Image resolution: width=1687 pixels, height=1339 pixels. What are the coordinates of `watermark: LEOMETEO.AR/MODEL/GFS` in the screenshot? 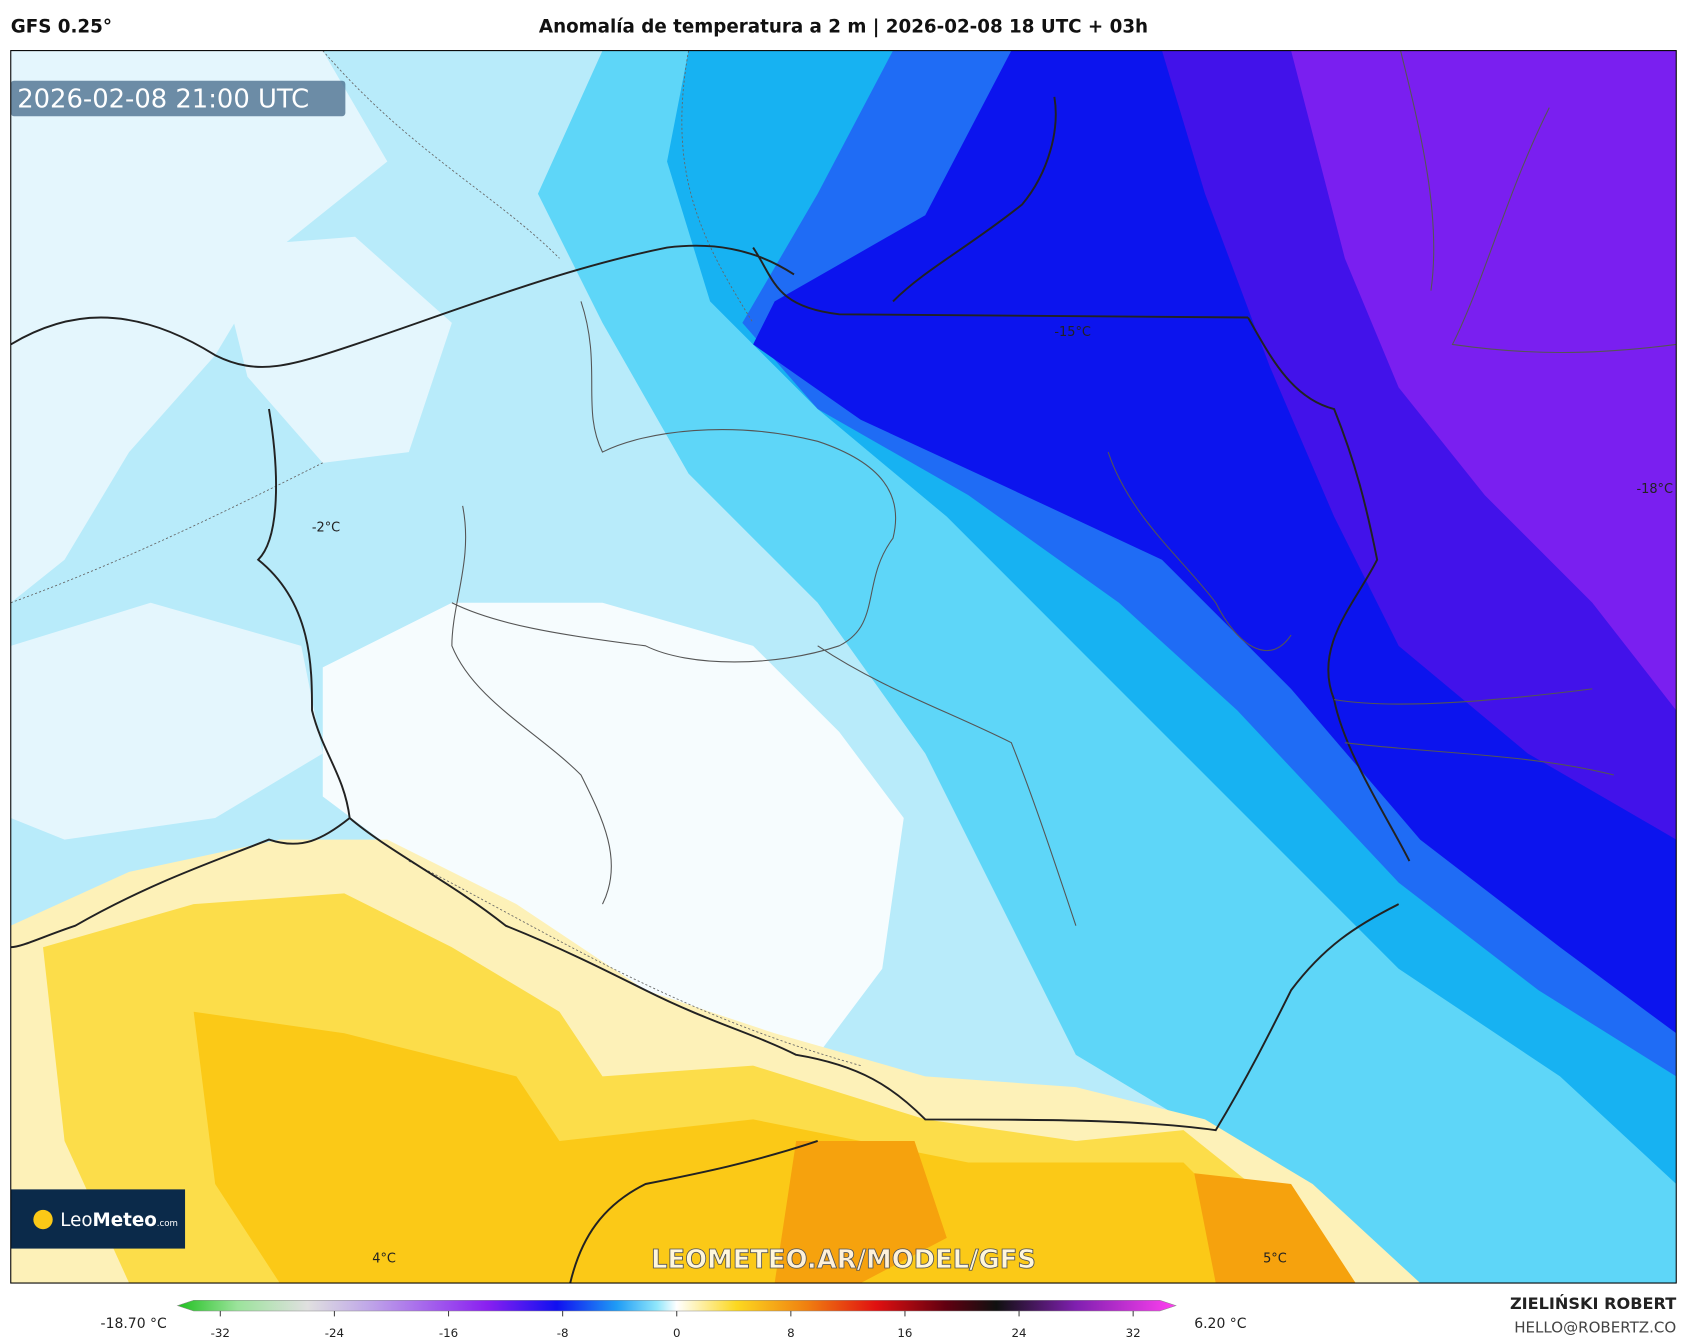 It's located at (843, 1260).